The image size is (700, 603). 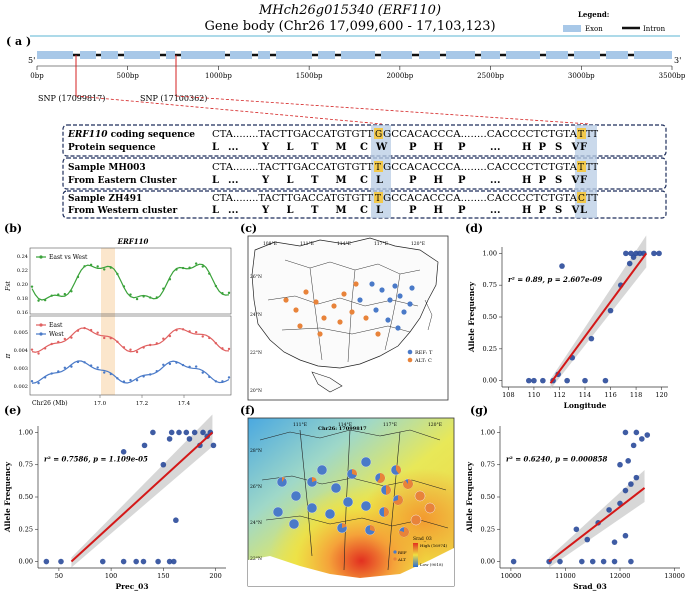 What do you see at coordinates (8, 286) in the screenshot?
I see `fst-ylabel: Fst` at bounding box center [8, 286].